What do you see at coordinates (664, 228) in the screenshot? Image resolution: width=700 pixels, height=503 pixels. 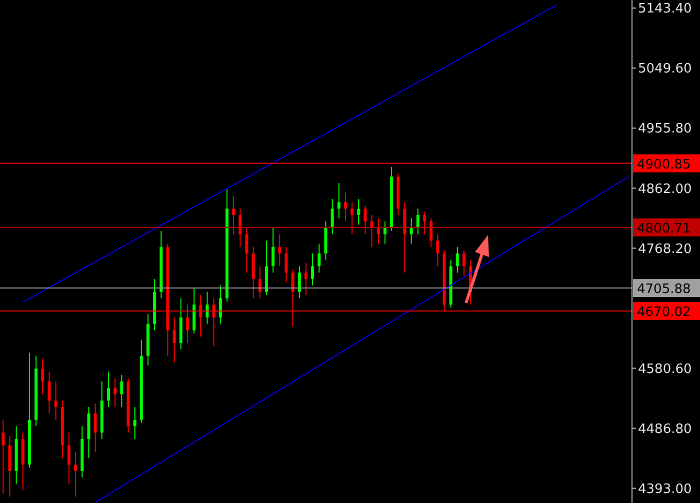 I see `ref-line-label: 4800.71` at bounding box center [664, 228].